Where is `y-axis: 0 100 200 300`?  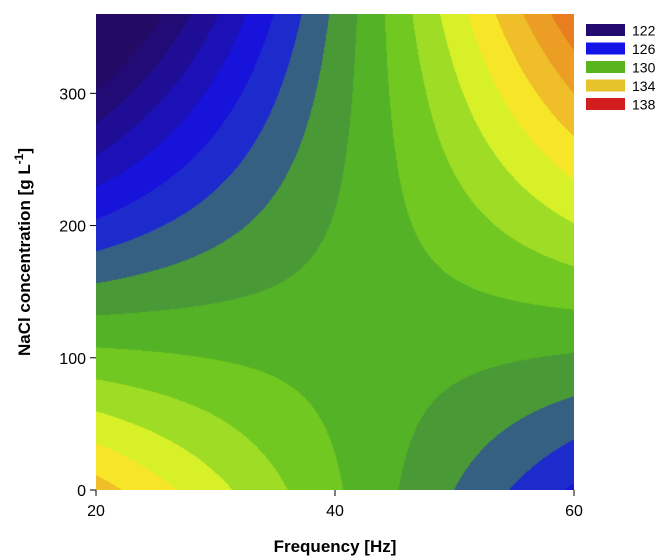 y-axis: 0 100 200 300 is located at coordinates (77, 293).